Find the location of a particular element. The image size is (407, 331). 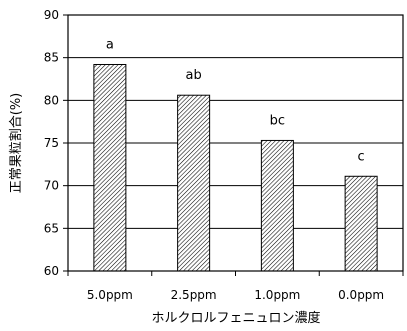

x-tick-label-1.0ppm: 1.0ppm is located at coordinates (277, 295).